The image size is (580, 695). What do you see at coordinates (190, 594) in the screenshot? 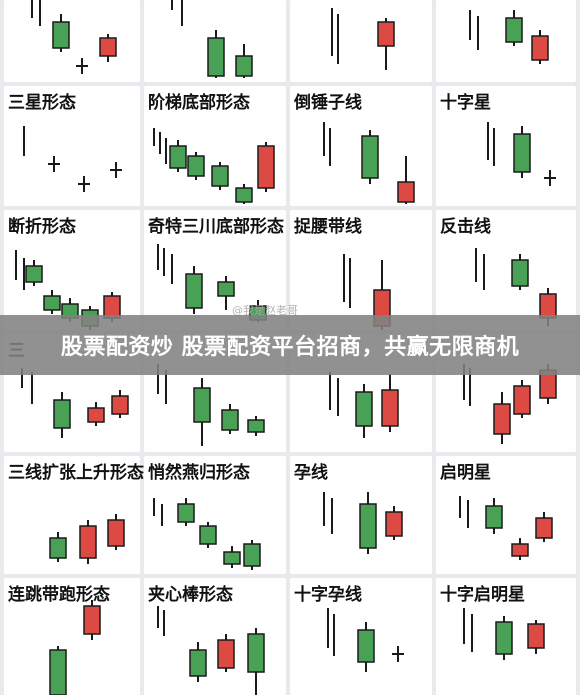
I see `pattern-title: 夹心棒形态` at bounding box center [190, 594].